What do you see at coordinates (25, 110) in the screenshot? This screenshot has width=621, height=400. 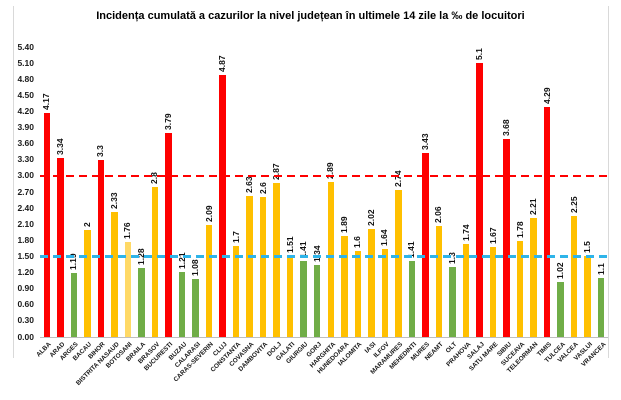 I see `y-tick-label: 4.20` at bounding box center [25, 110].